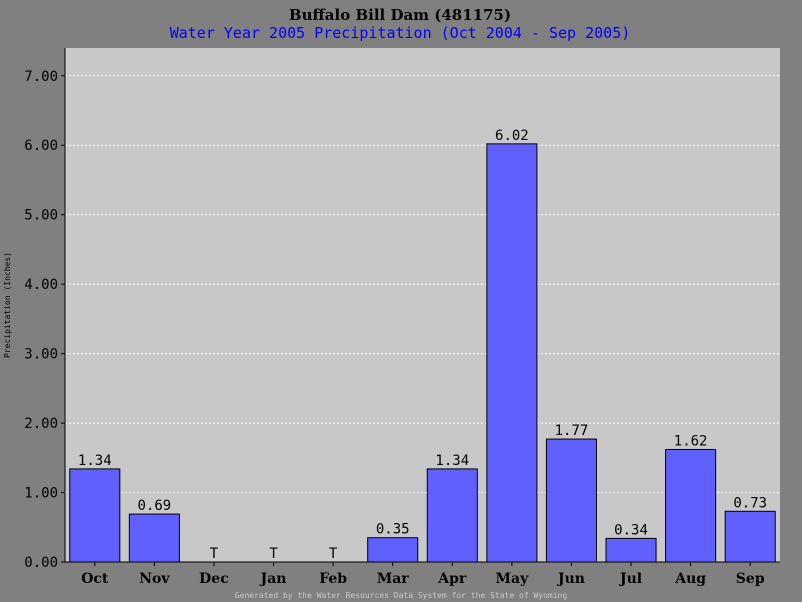  I want to click on data-label-jun: 1.77, so click(572, 431).